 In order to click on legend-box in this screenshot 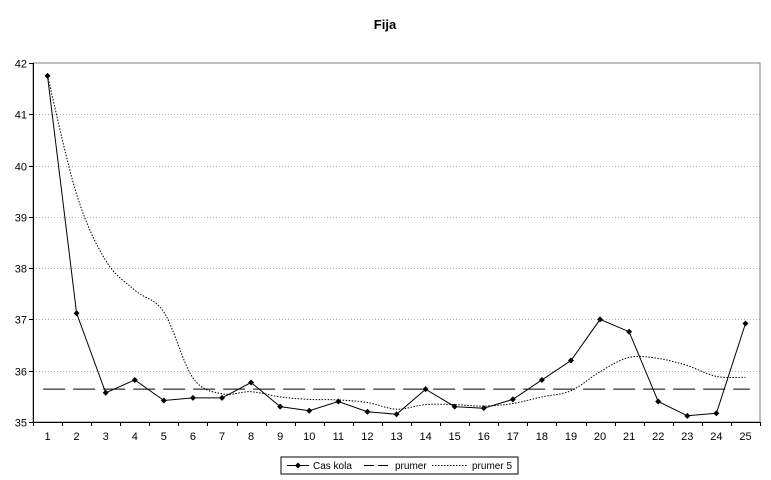, I will do `click(399, 465)`.